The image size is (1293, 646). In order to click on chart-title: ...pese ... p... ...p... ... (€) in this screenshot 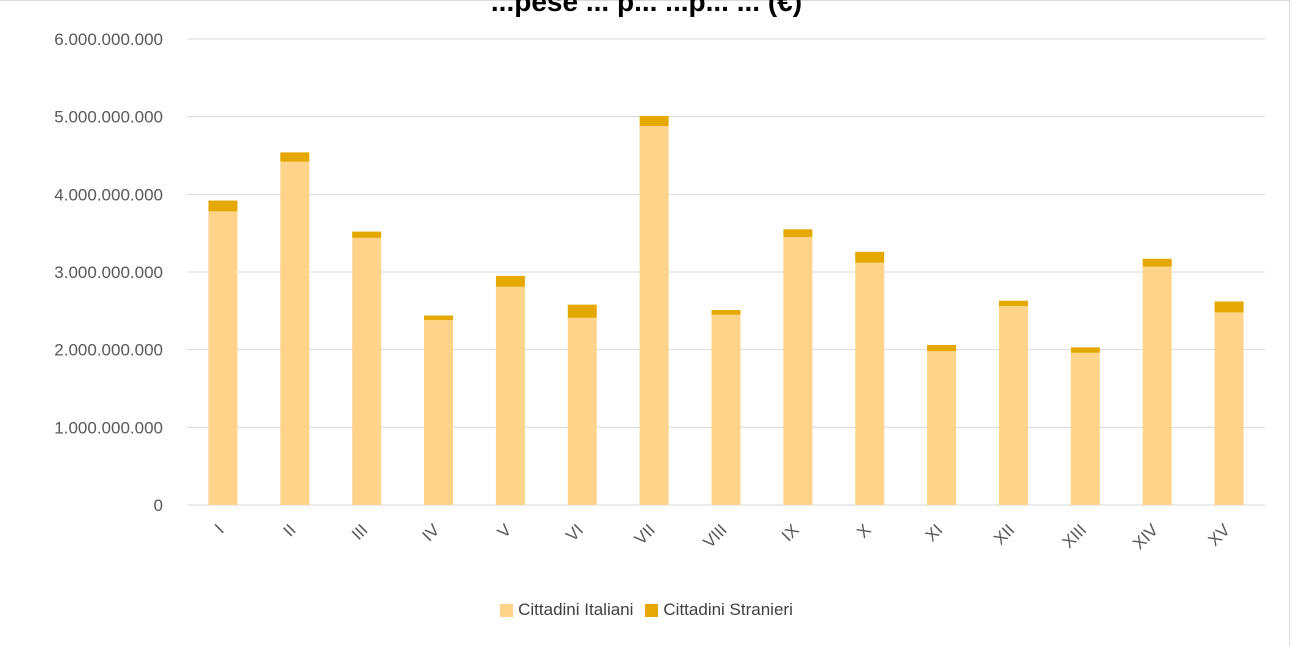, I will do `click(646, 8)`.